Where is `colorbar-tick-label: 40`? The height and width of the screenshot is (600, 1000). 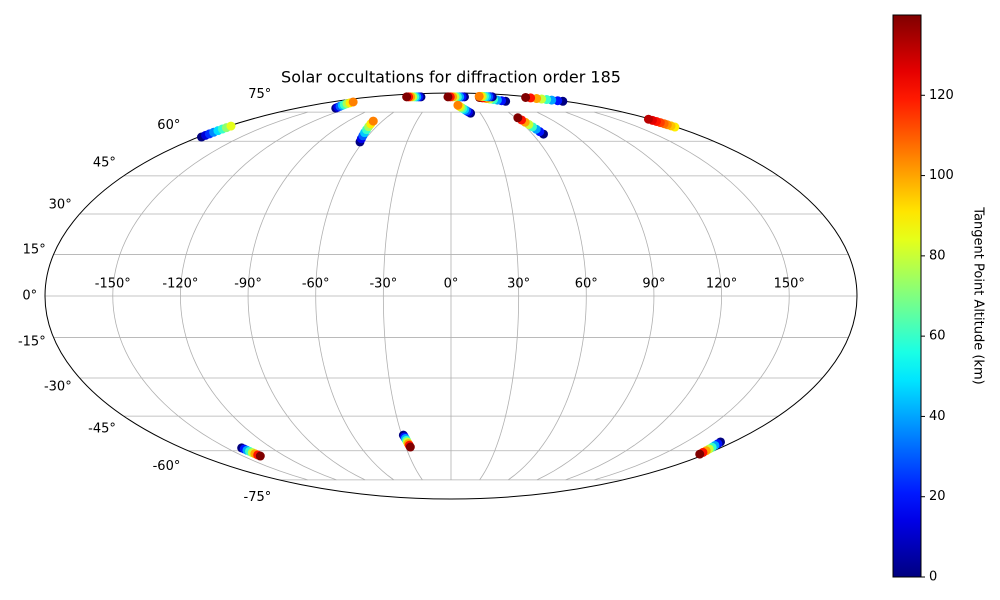
colorbar-tick-label: 40 is located at coordinates (937, 416).